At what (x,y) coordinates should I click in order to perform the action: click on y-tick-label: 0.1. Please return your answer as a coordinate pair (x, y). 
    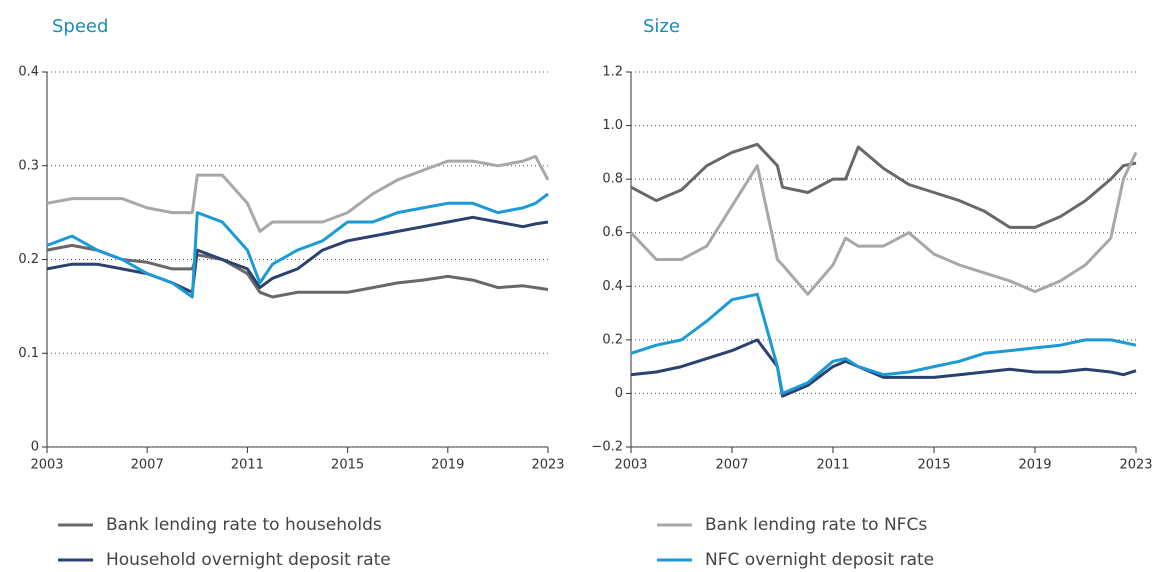
    Looking at the image, I should click on (28, 353).